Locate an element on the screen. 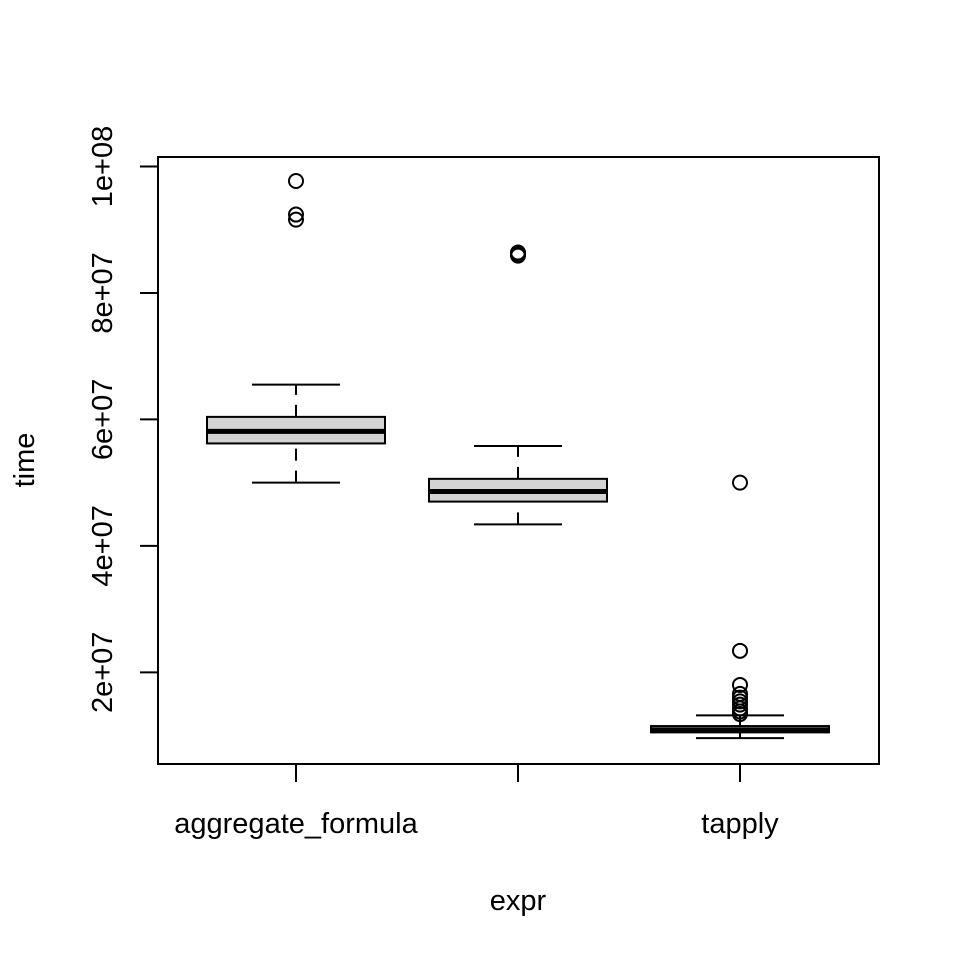 Image resolution: width=960 pixels, height=960 pixels. x-axis-label: expr is located at coordinates (518, 901).